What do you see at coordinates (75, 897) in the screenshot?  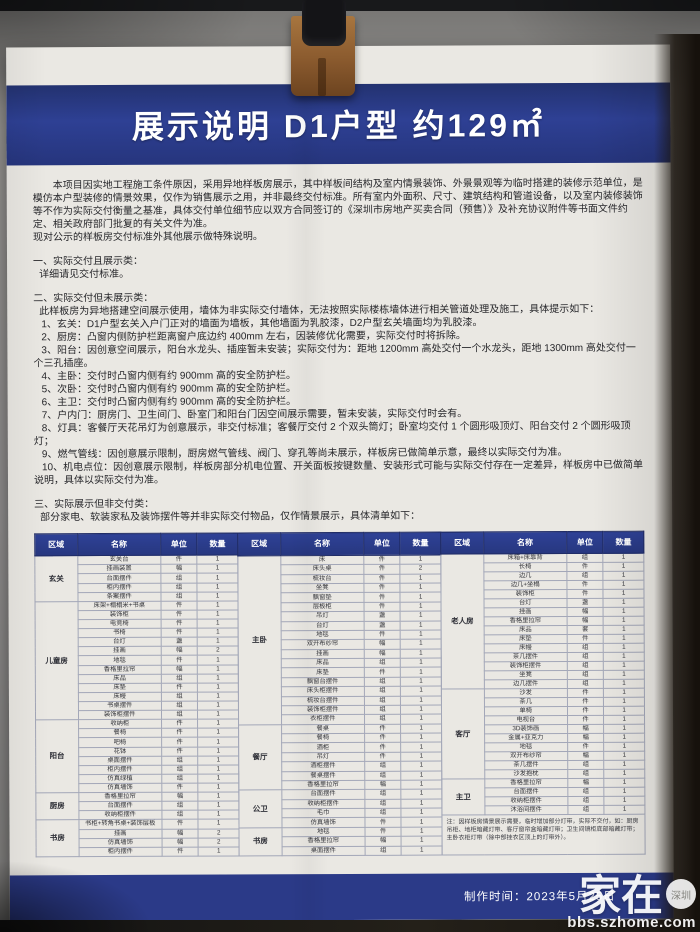 I see `corner-shadow-bottom-left` at bounding box center [75, 897].